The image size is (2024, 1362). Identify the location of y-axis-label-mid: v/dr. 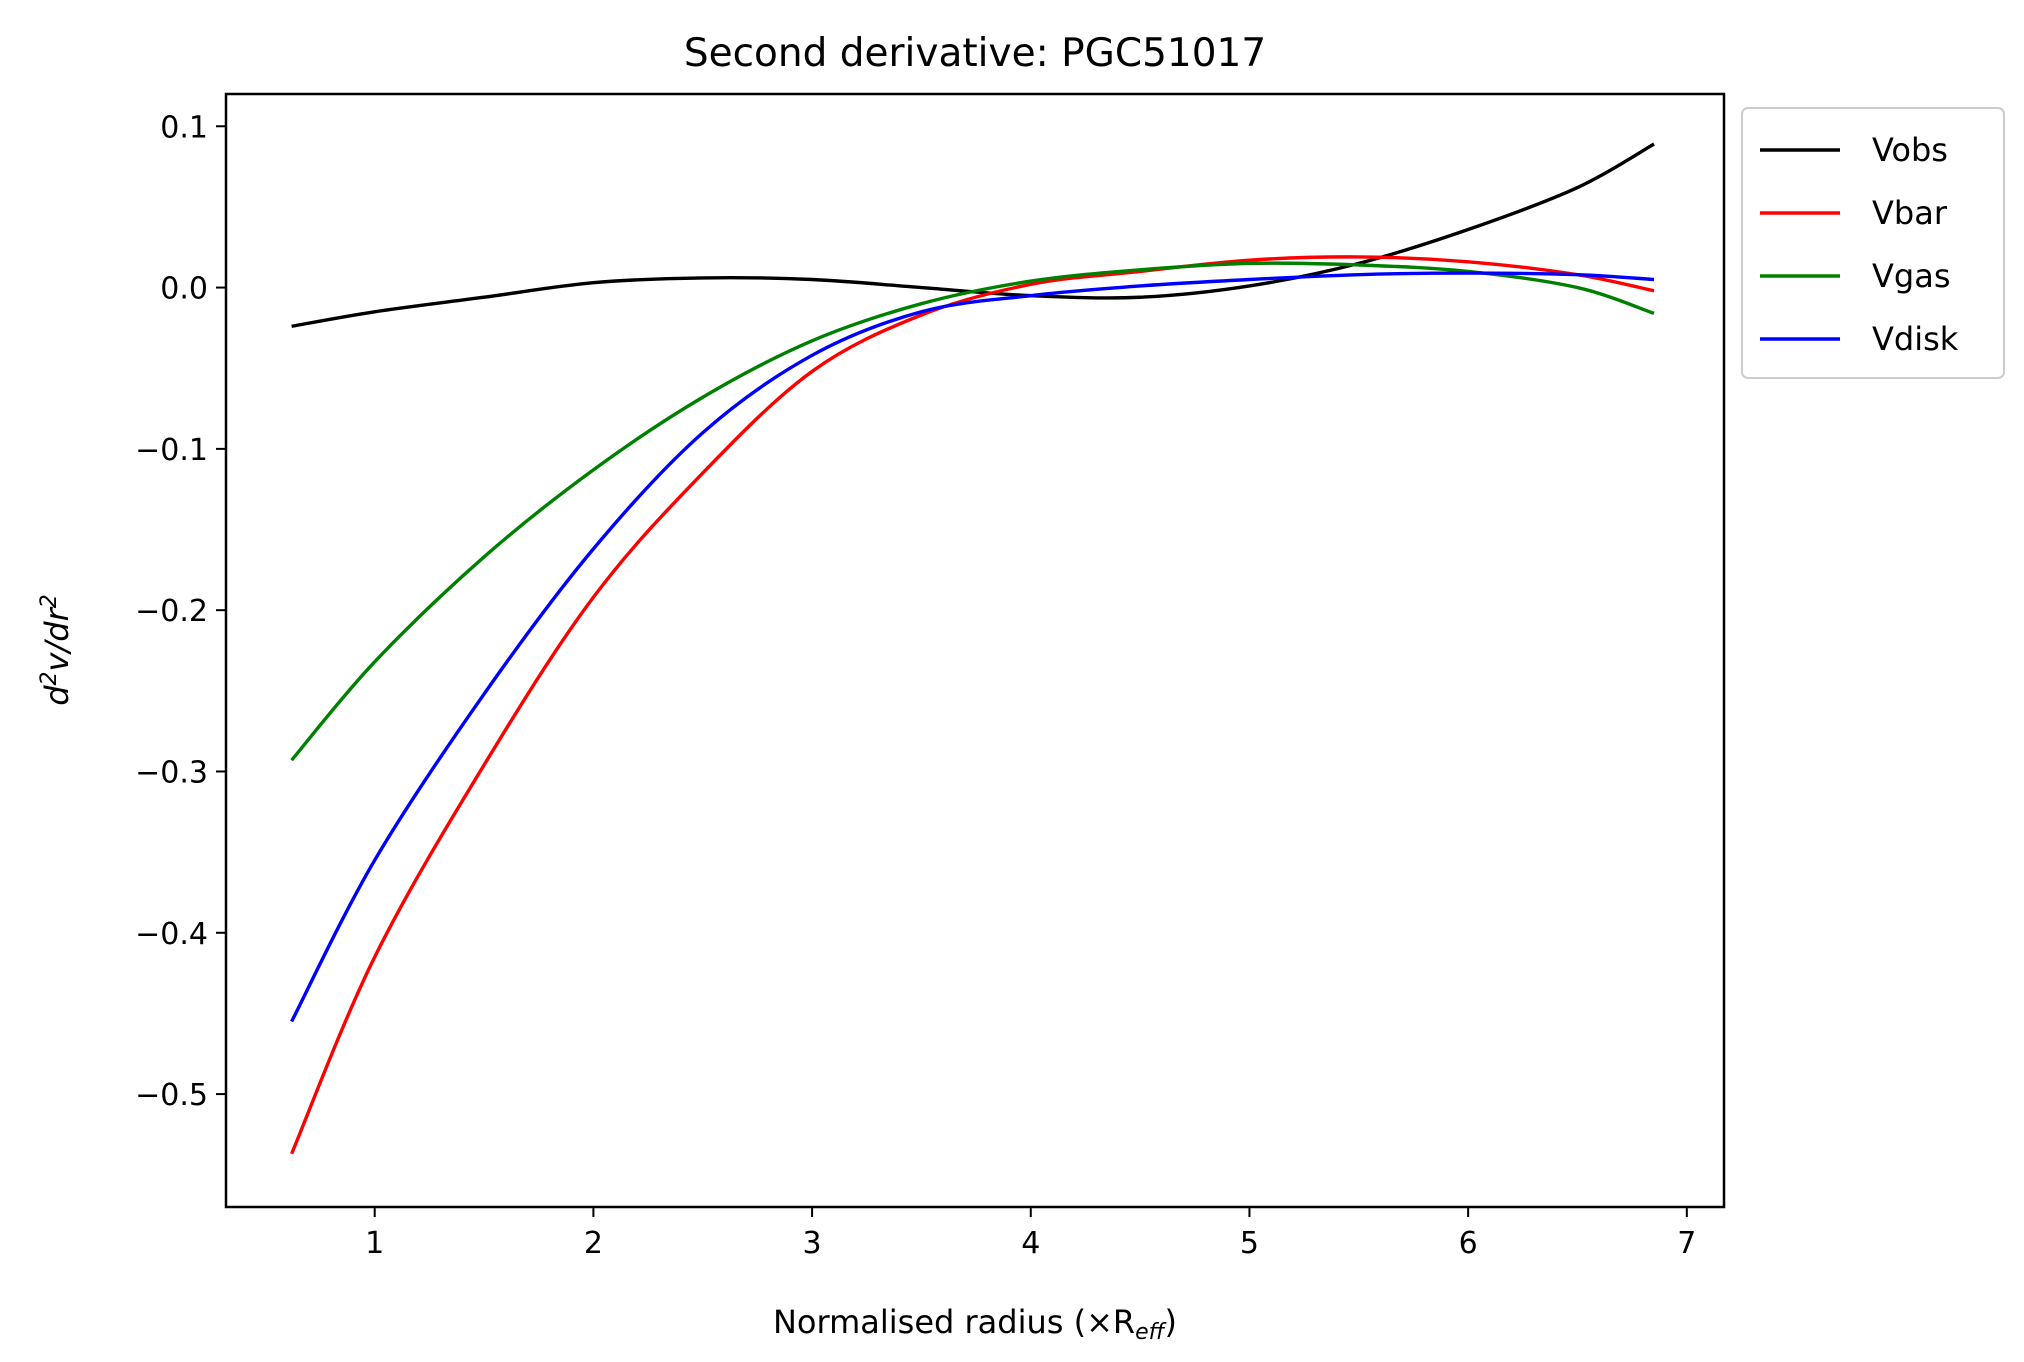
(57, 638).